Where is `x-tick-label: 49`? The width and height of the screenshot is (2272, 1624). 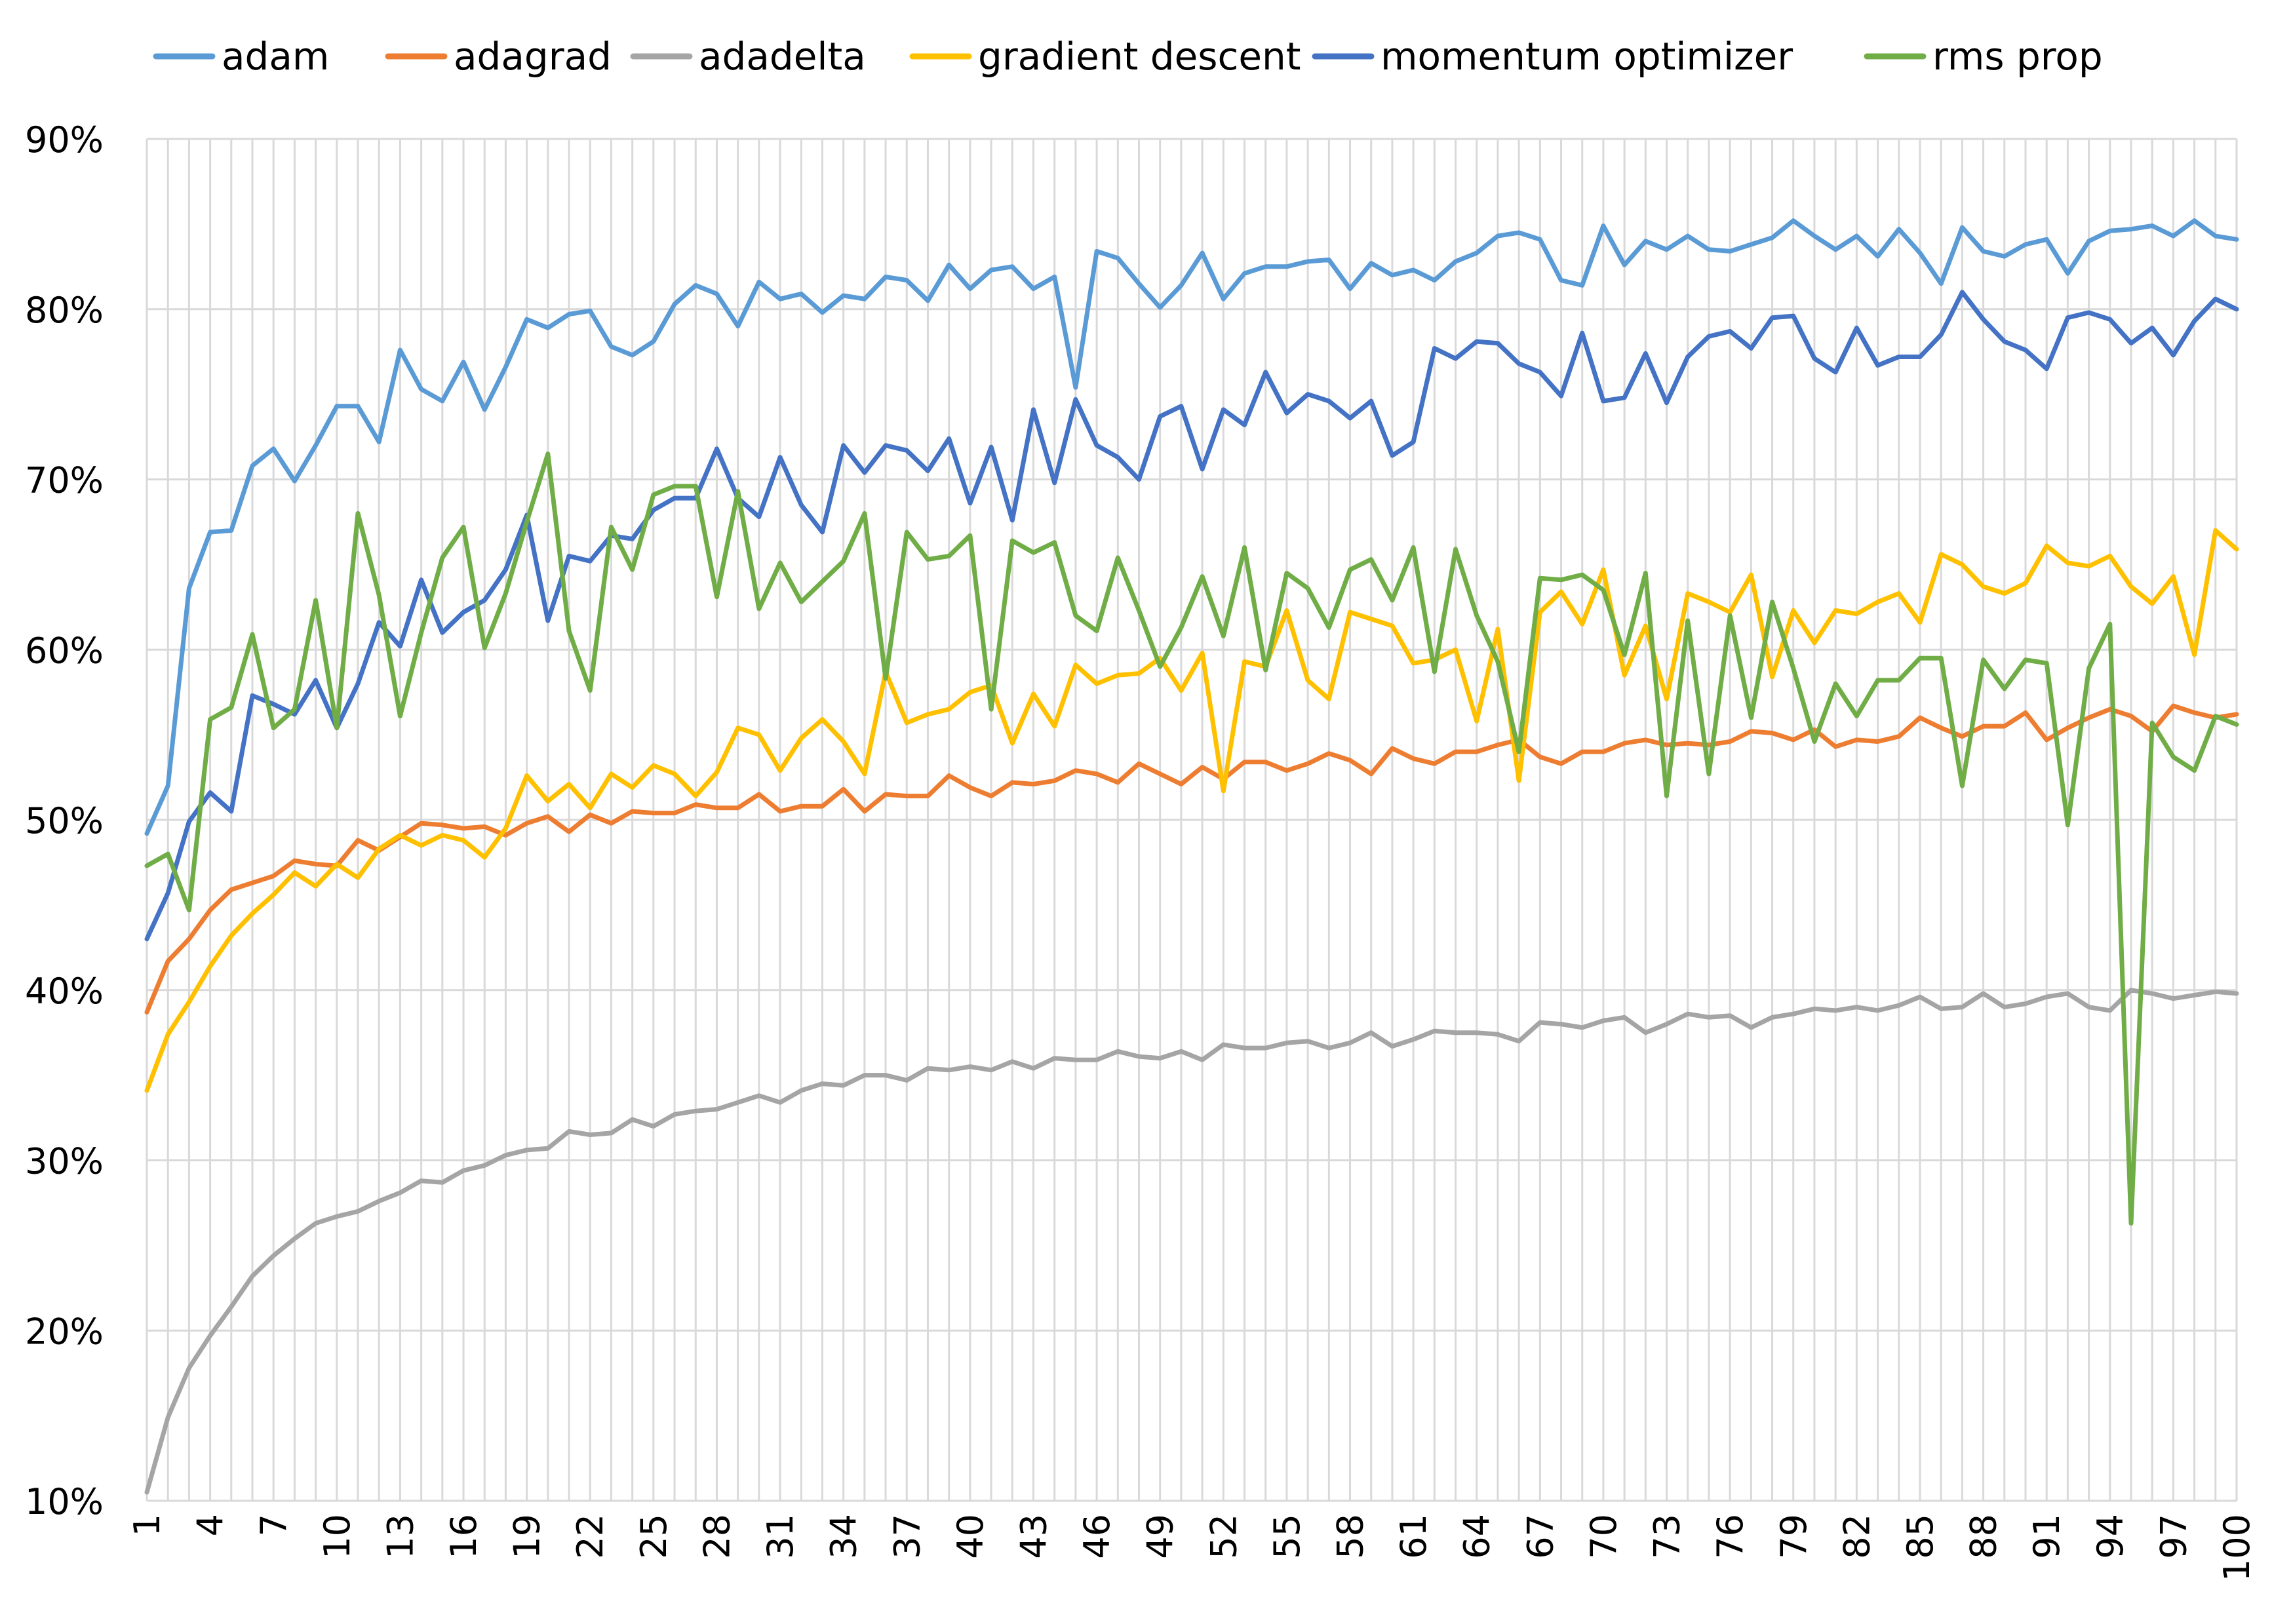 x-tick-label: 49 is located at coordinates (1160, 1536).